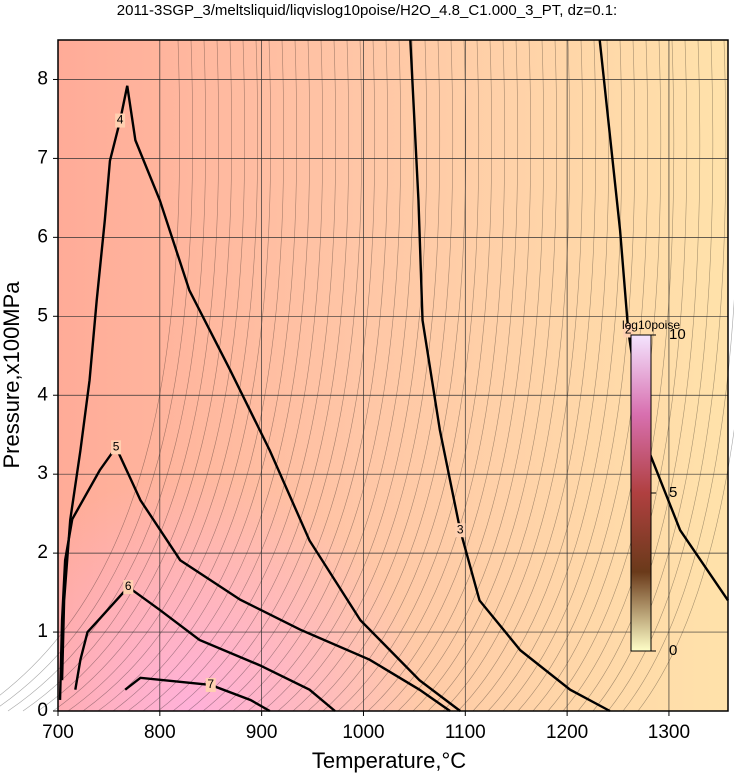 The image size is (734, 776). What do you see at coordinates (42, 78) in the screenshot?
I see `y-tick-label: 8` at bounding box center [42, 78].